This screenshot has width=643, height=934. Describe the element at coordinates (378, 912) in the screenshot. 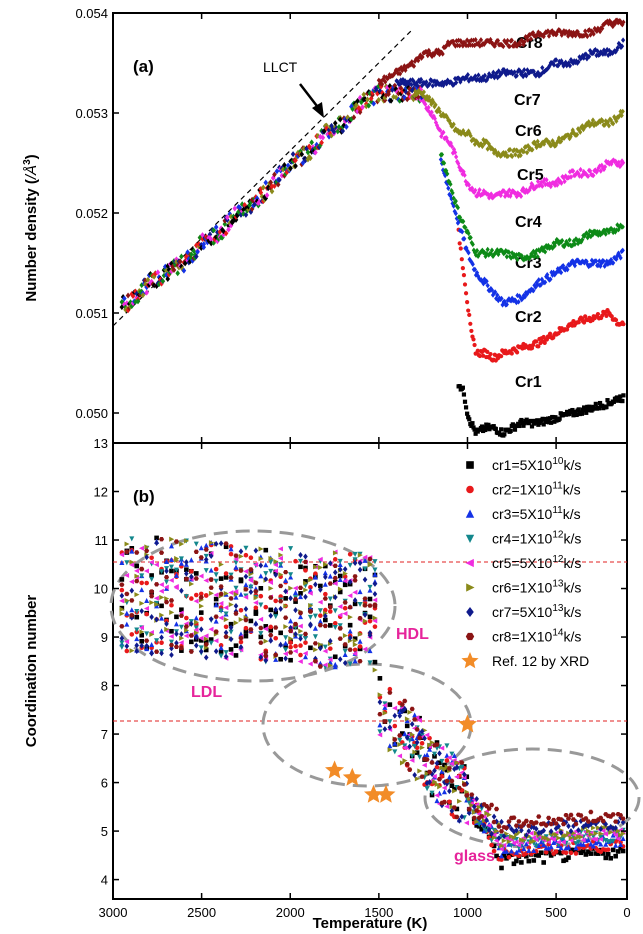

I see `x-tick-label: 1500` at that location.